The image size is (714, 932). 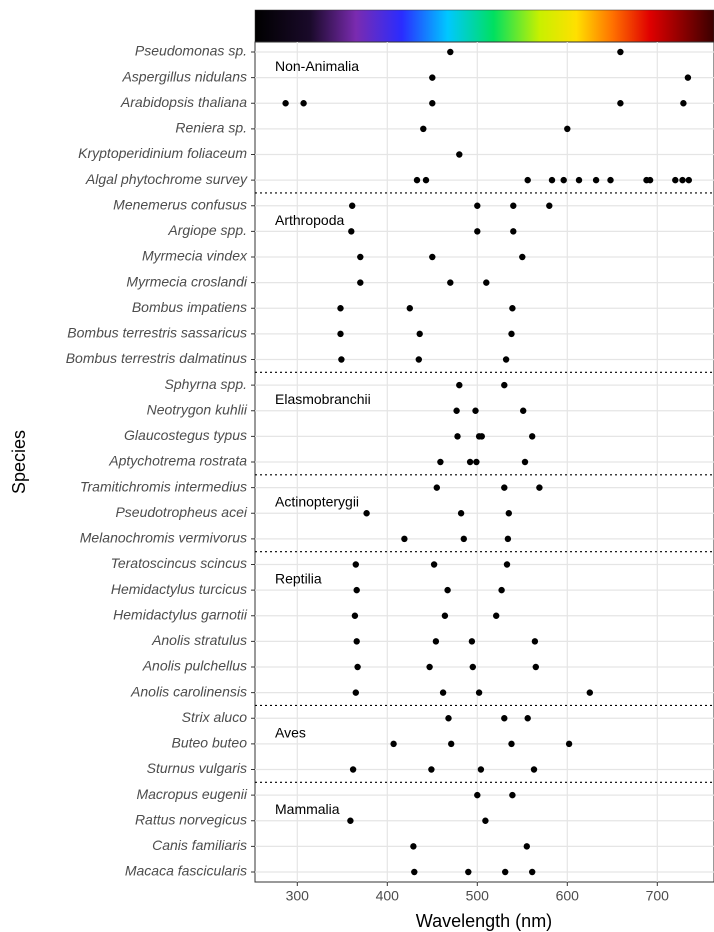 What do you see at coordinates (162, 153) in the screenshot?
I see `y-tick-label: Kryptoperidinium foliaceum` at bounding box center [162, 153].